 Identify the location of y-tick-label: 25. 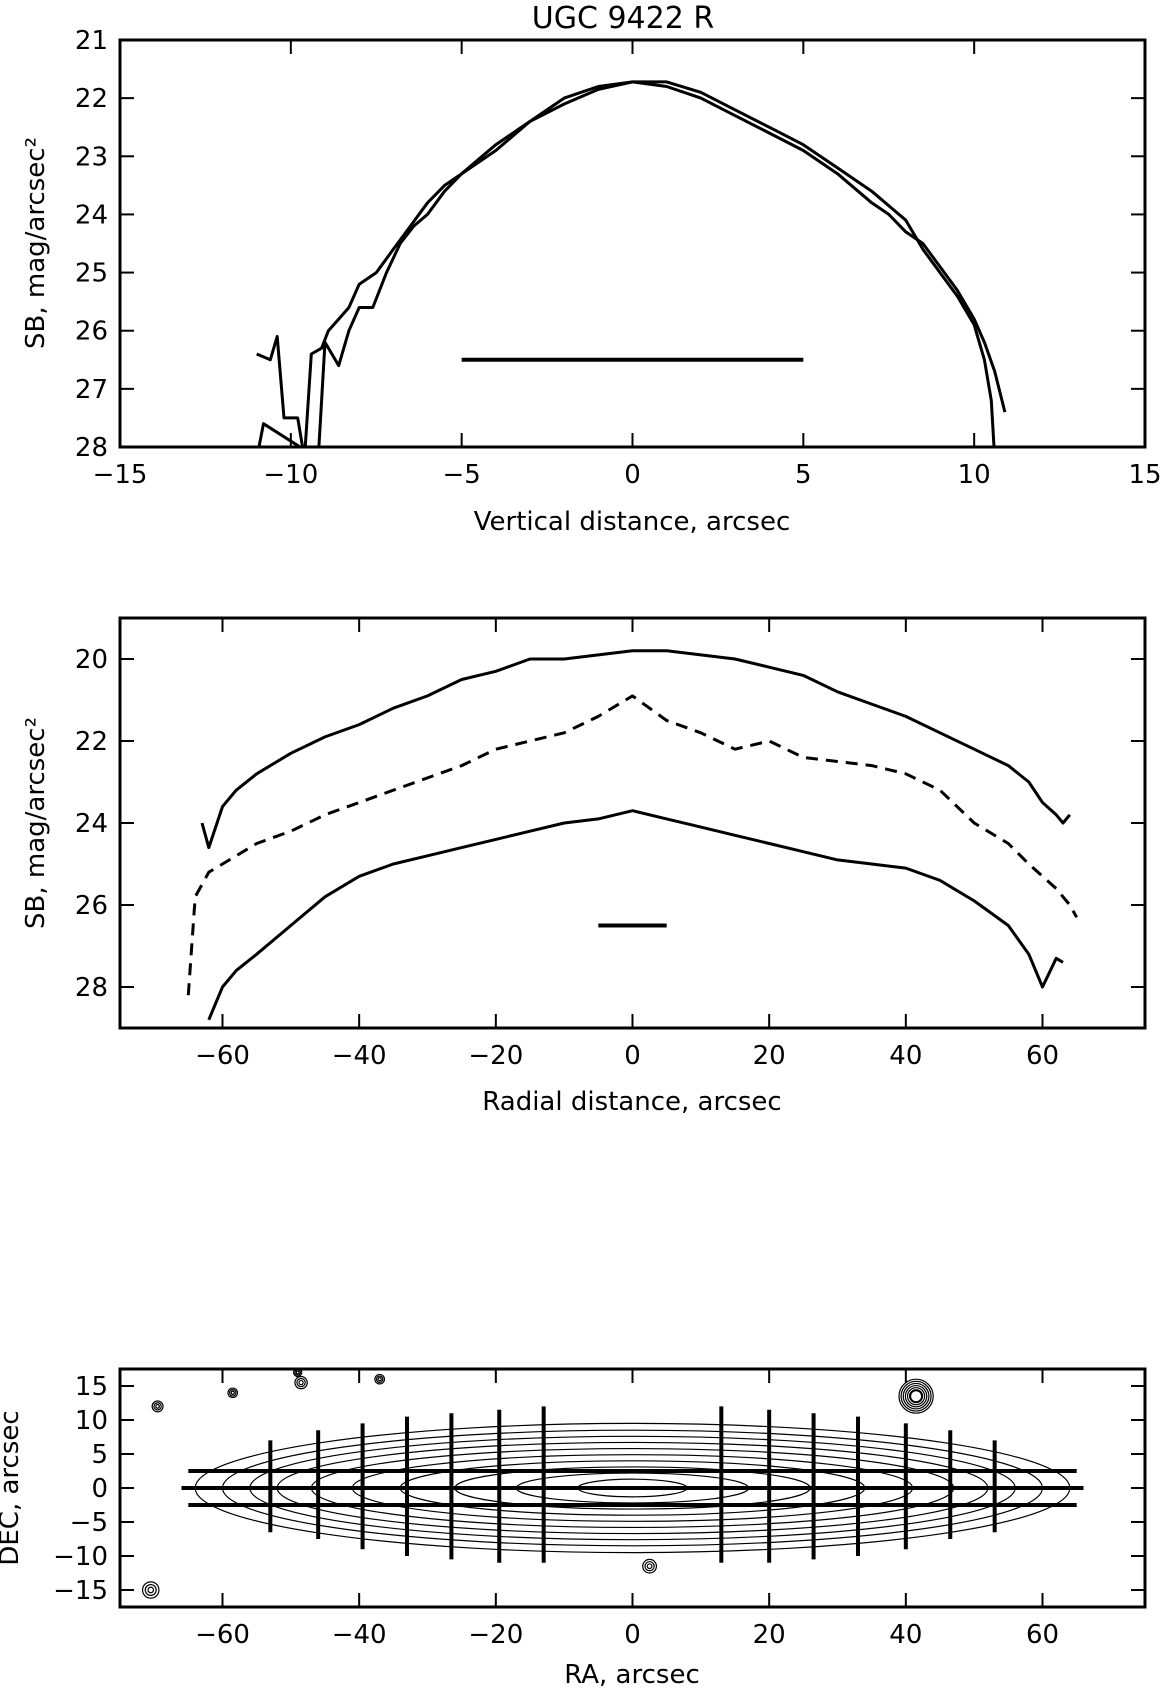
(91, 274).